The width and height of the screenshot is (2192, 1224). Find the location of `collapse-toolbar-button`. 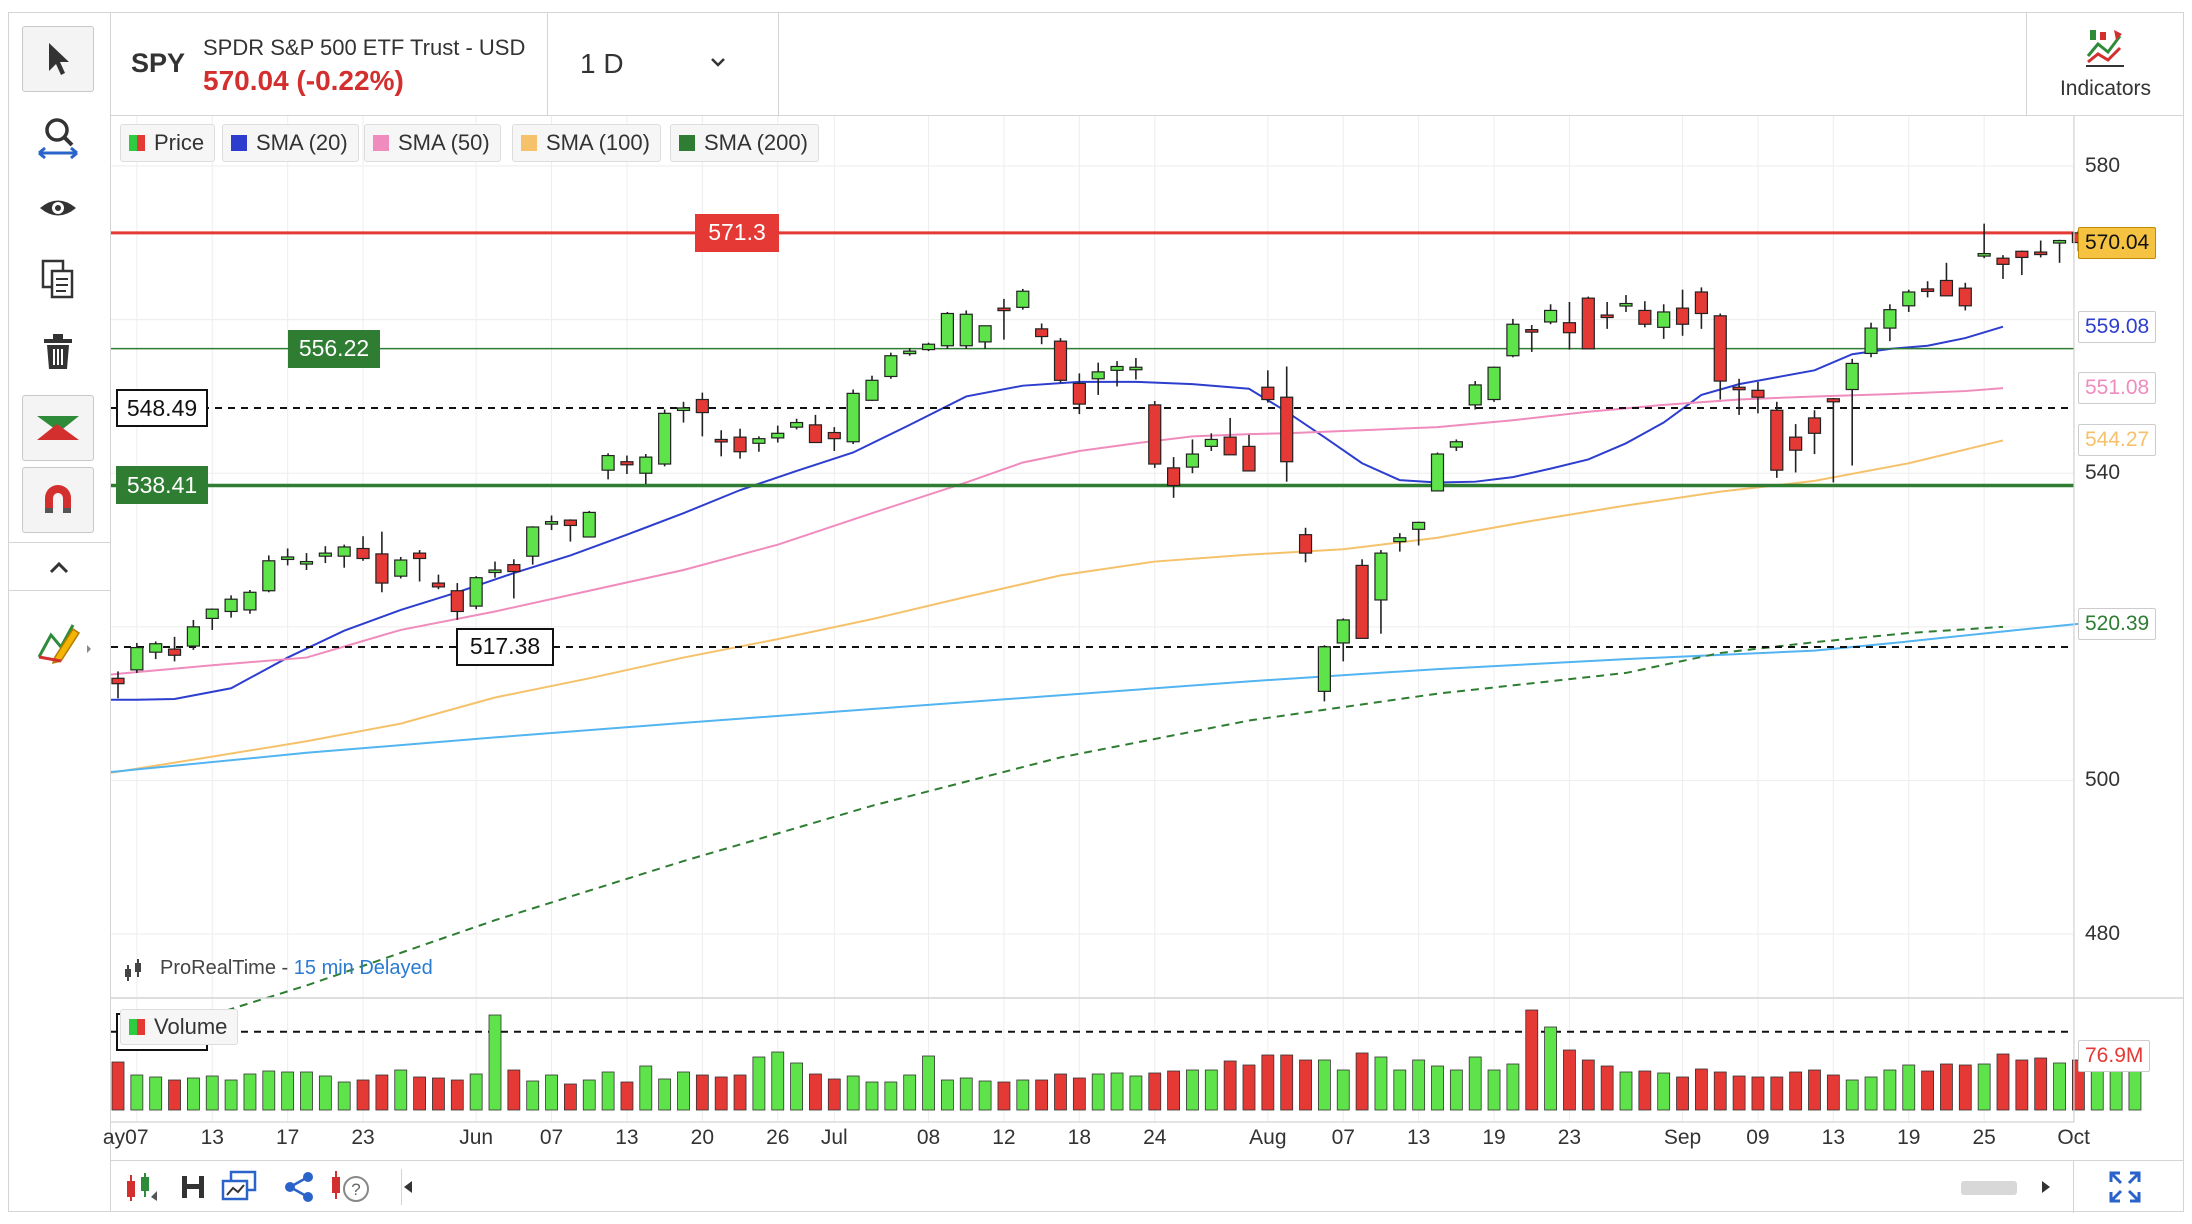

collapse-toolbar-button is located at coordinates (59, 567).